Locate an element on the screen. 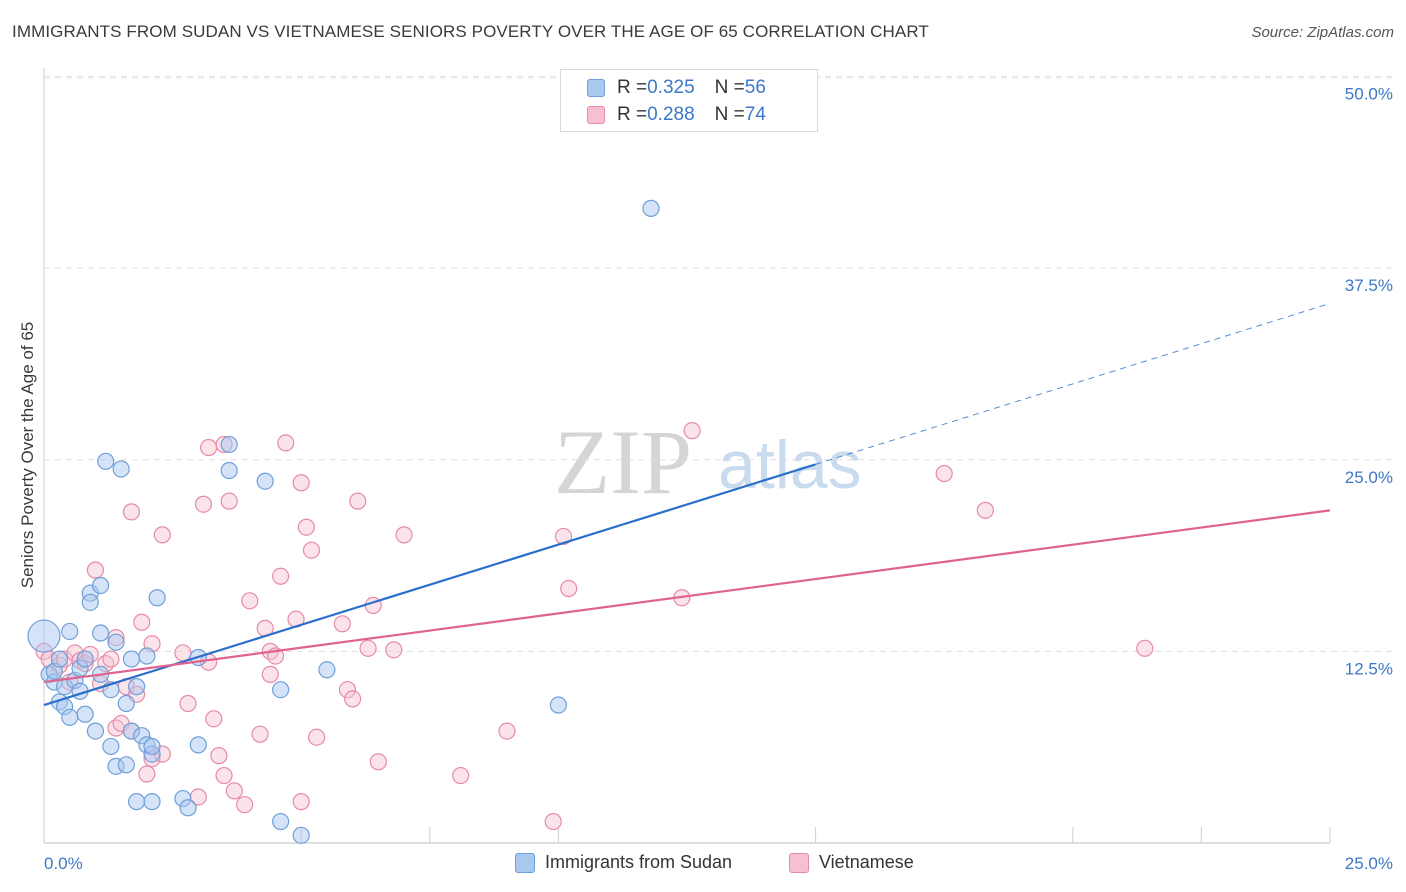 The height and width of the screenshot is (892, 1406). legend-n-value: 74 is located at coordinates (755, 114).